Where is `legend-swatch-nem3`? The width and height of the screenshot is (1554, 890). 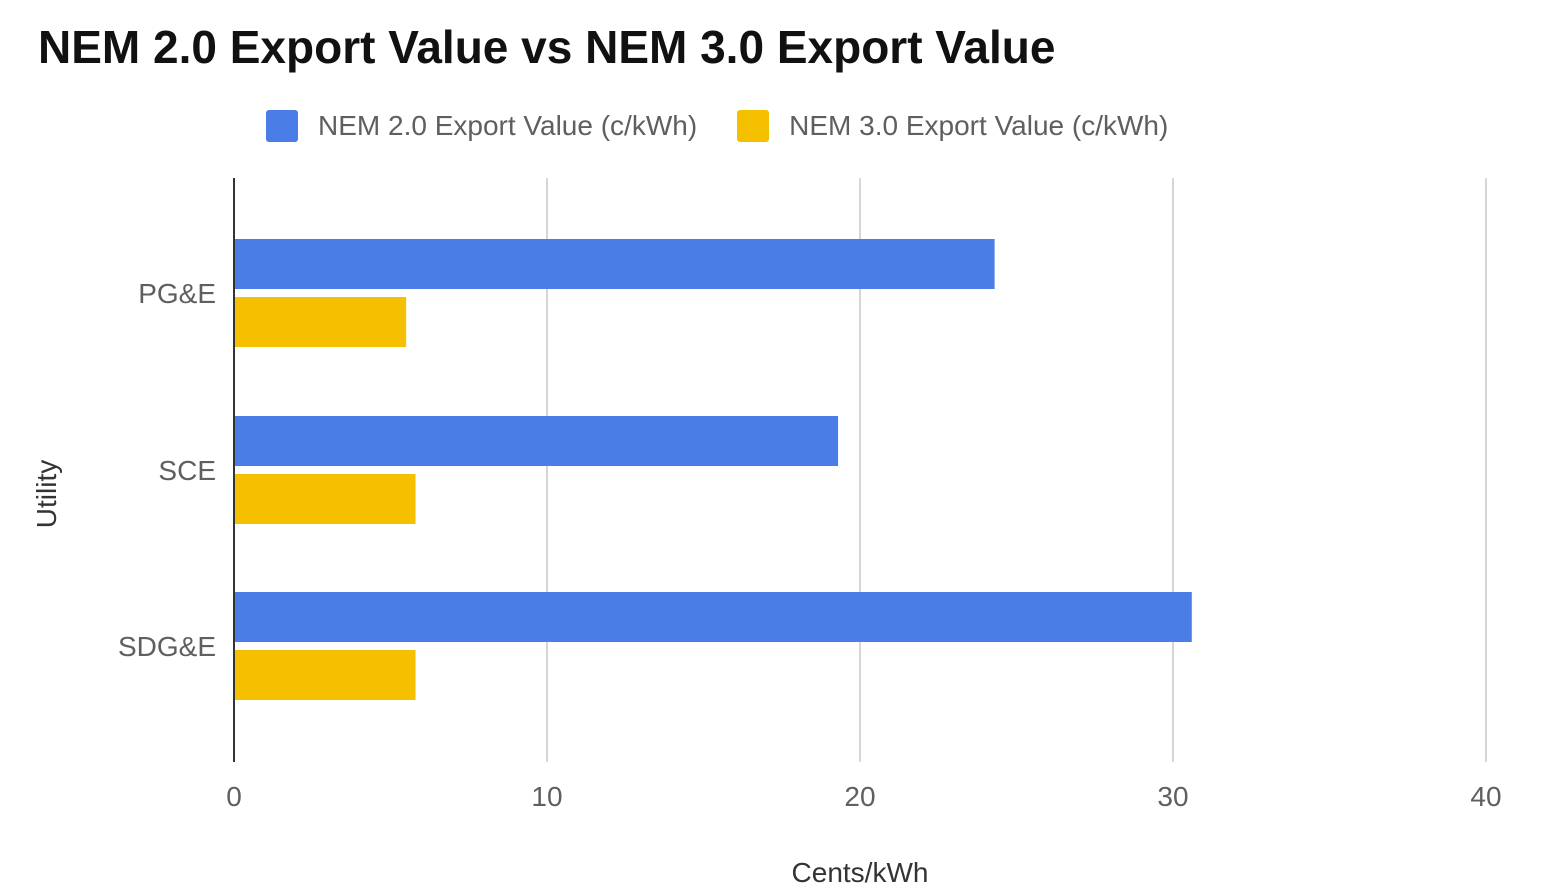 legend-swatch-nem3 is located at coordinates (753, 126).